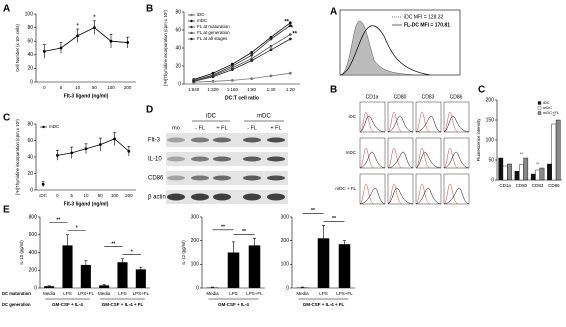 The width and height of the screenshot is (566, 327). I want to click on y-tick-label: 150, so click(490, 120).